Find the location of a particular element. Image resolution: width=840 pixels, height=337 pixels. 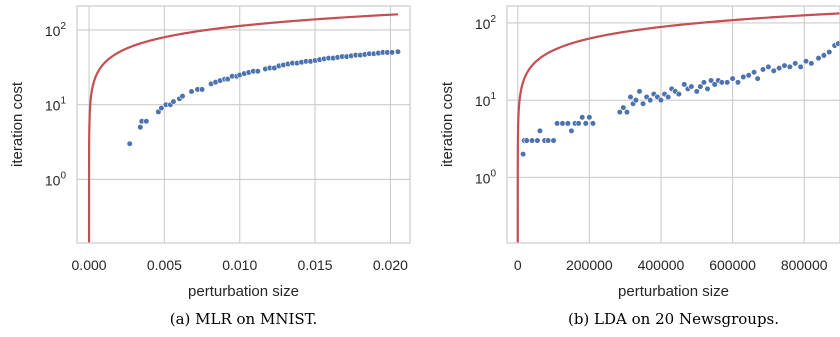

chart-b-y-tick-label: 10¹ is located at coordinates (486, 100).